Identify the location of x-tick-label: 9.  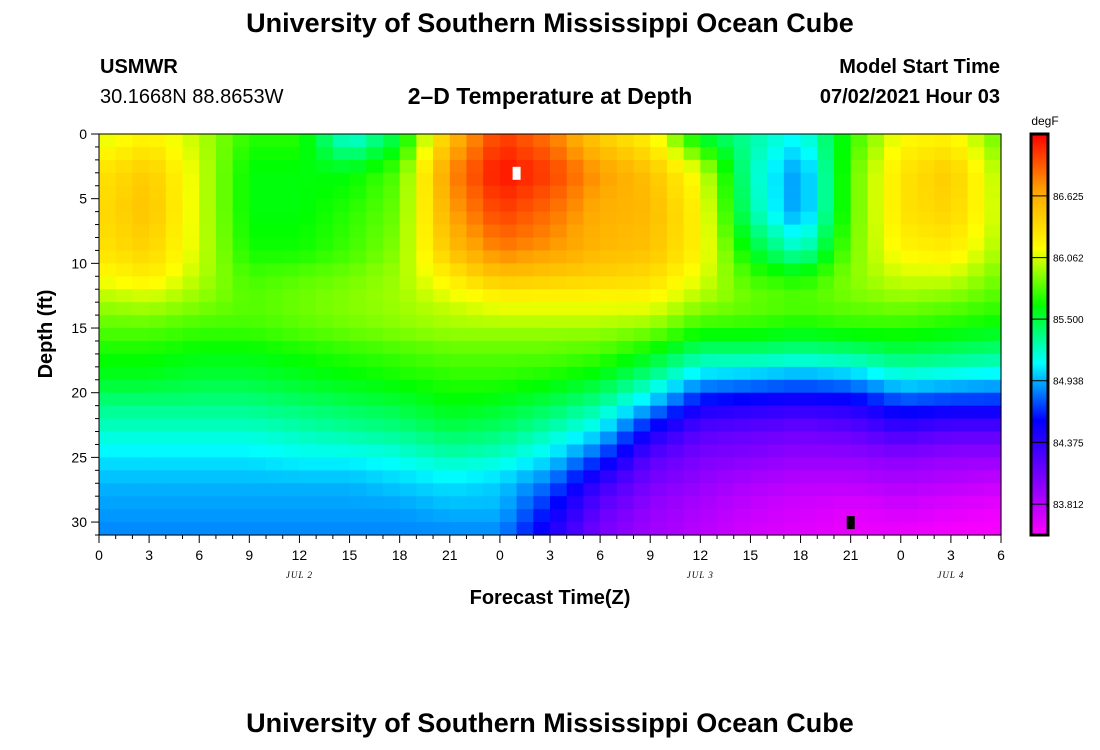
(249, 555).